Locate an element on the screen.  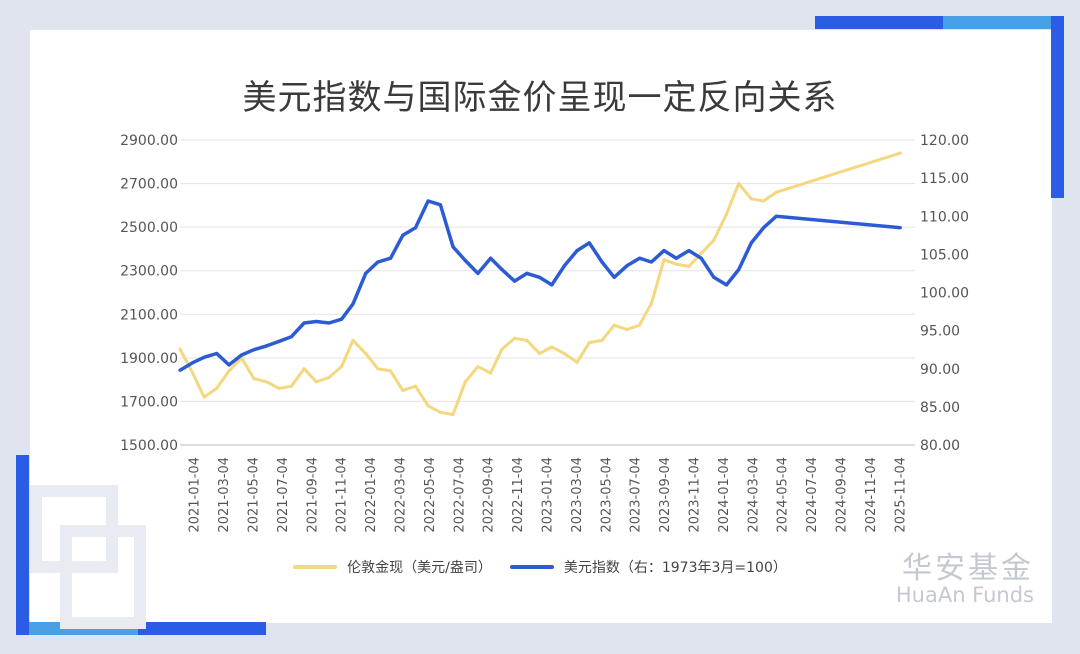
x-tick-label: 2024-11-04 is located at coordinates (871, 495).